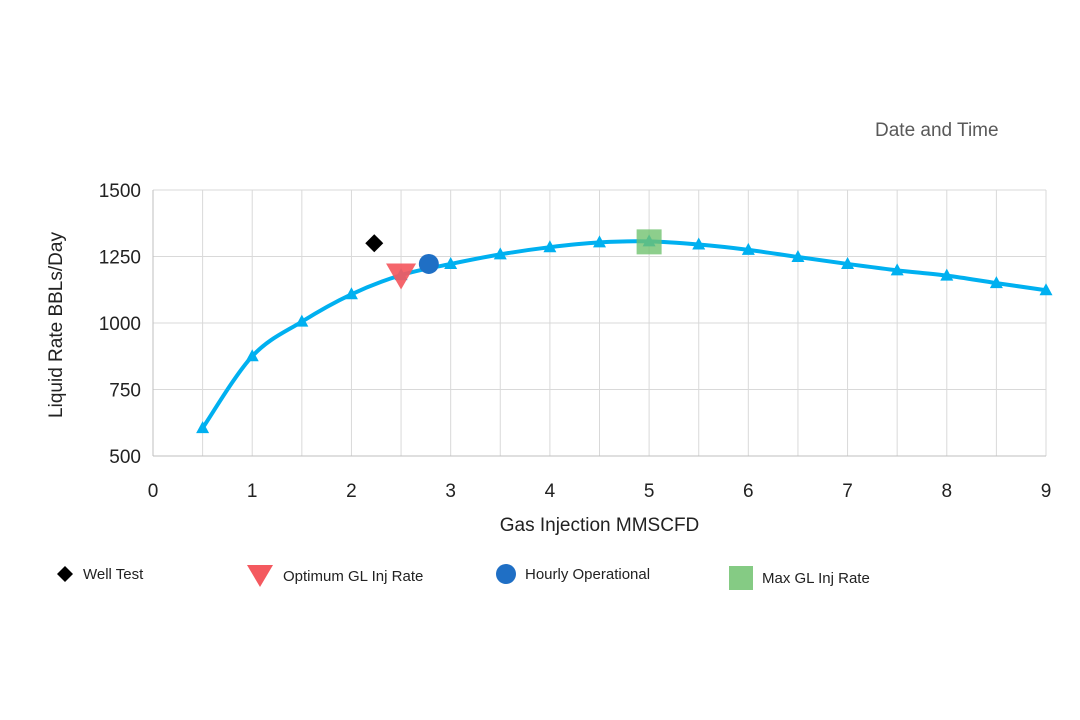 The height and width of the screenshot is (720, 1080). Describe the element at coordinates (153, 491) in the screenshot. I see `x-tick-label: 0` at that location.